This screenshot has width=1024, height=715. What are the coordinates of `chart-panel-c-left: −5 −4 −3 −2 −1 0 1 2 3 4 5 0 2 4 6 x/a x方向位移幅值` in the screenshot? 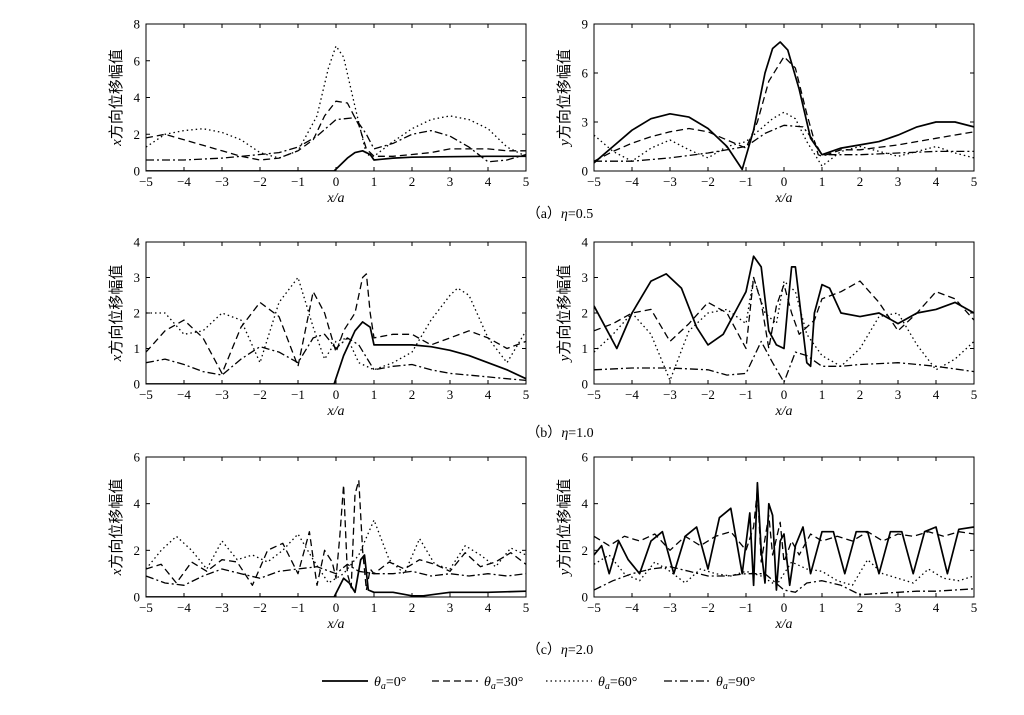 It's located at (318, 541).